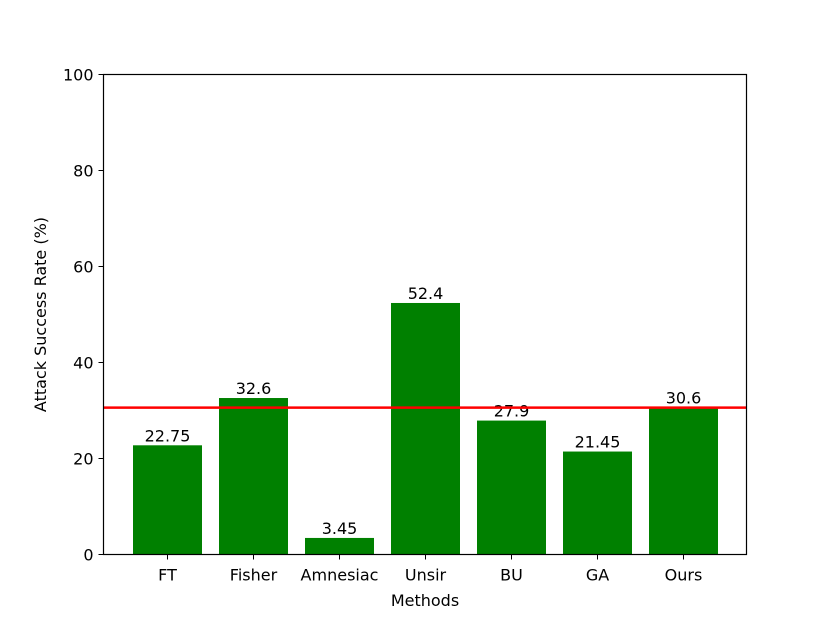 This screenshot has height=628, width=830. I want to click on x-tick-label: Fisher, so click(254, 575).